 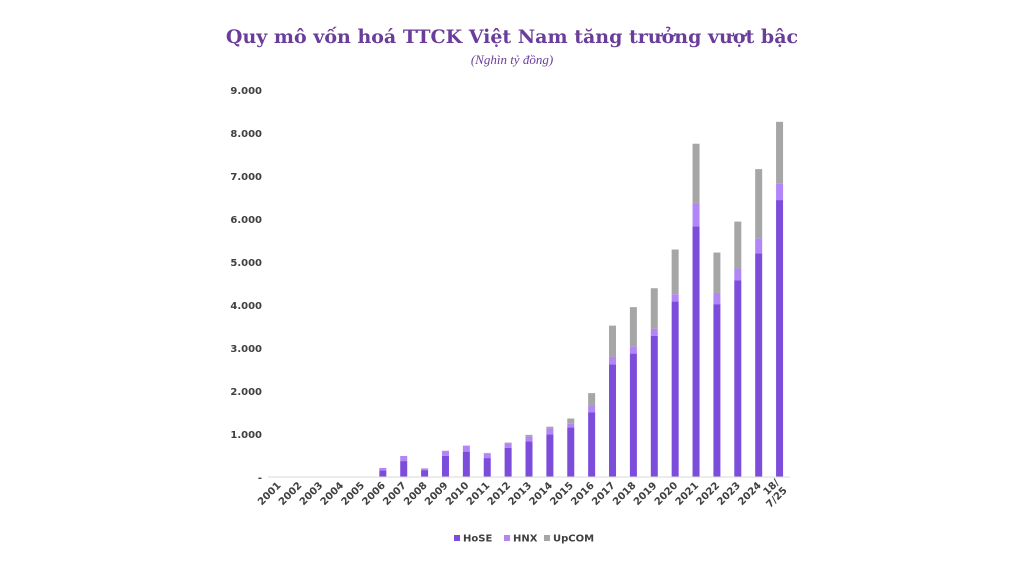 What do you see at coordinates (512, 59) in the screenshot?
I see `chart-subtitle: (Nghìn tỷ đồng)` at bounding box center [512, 59].